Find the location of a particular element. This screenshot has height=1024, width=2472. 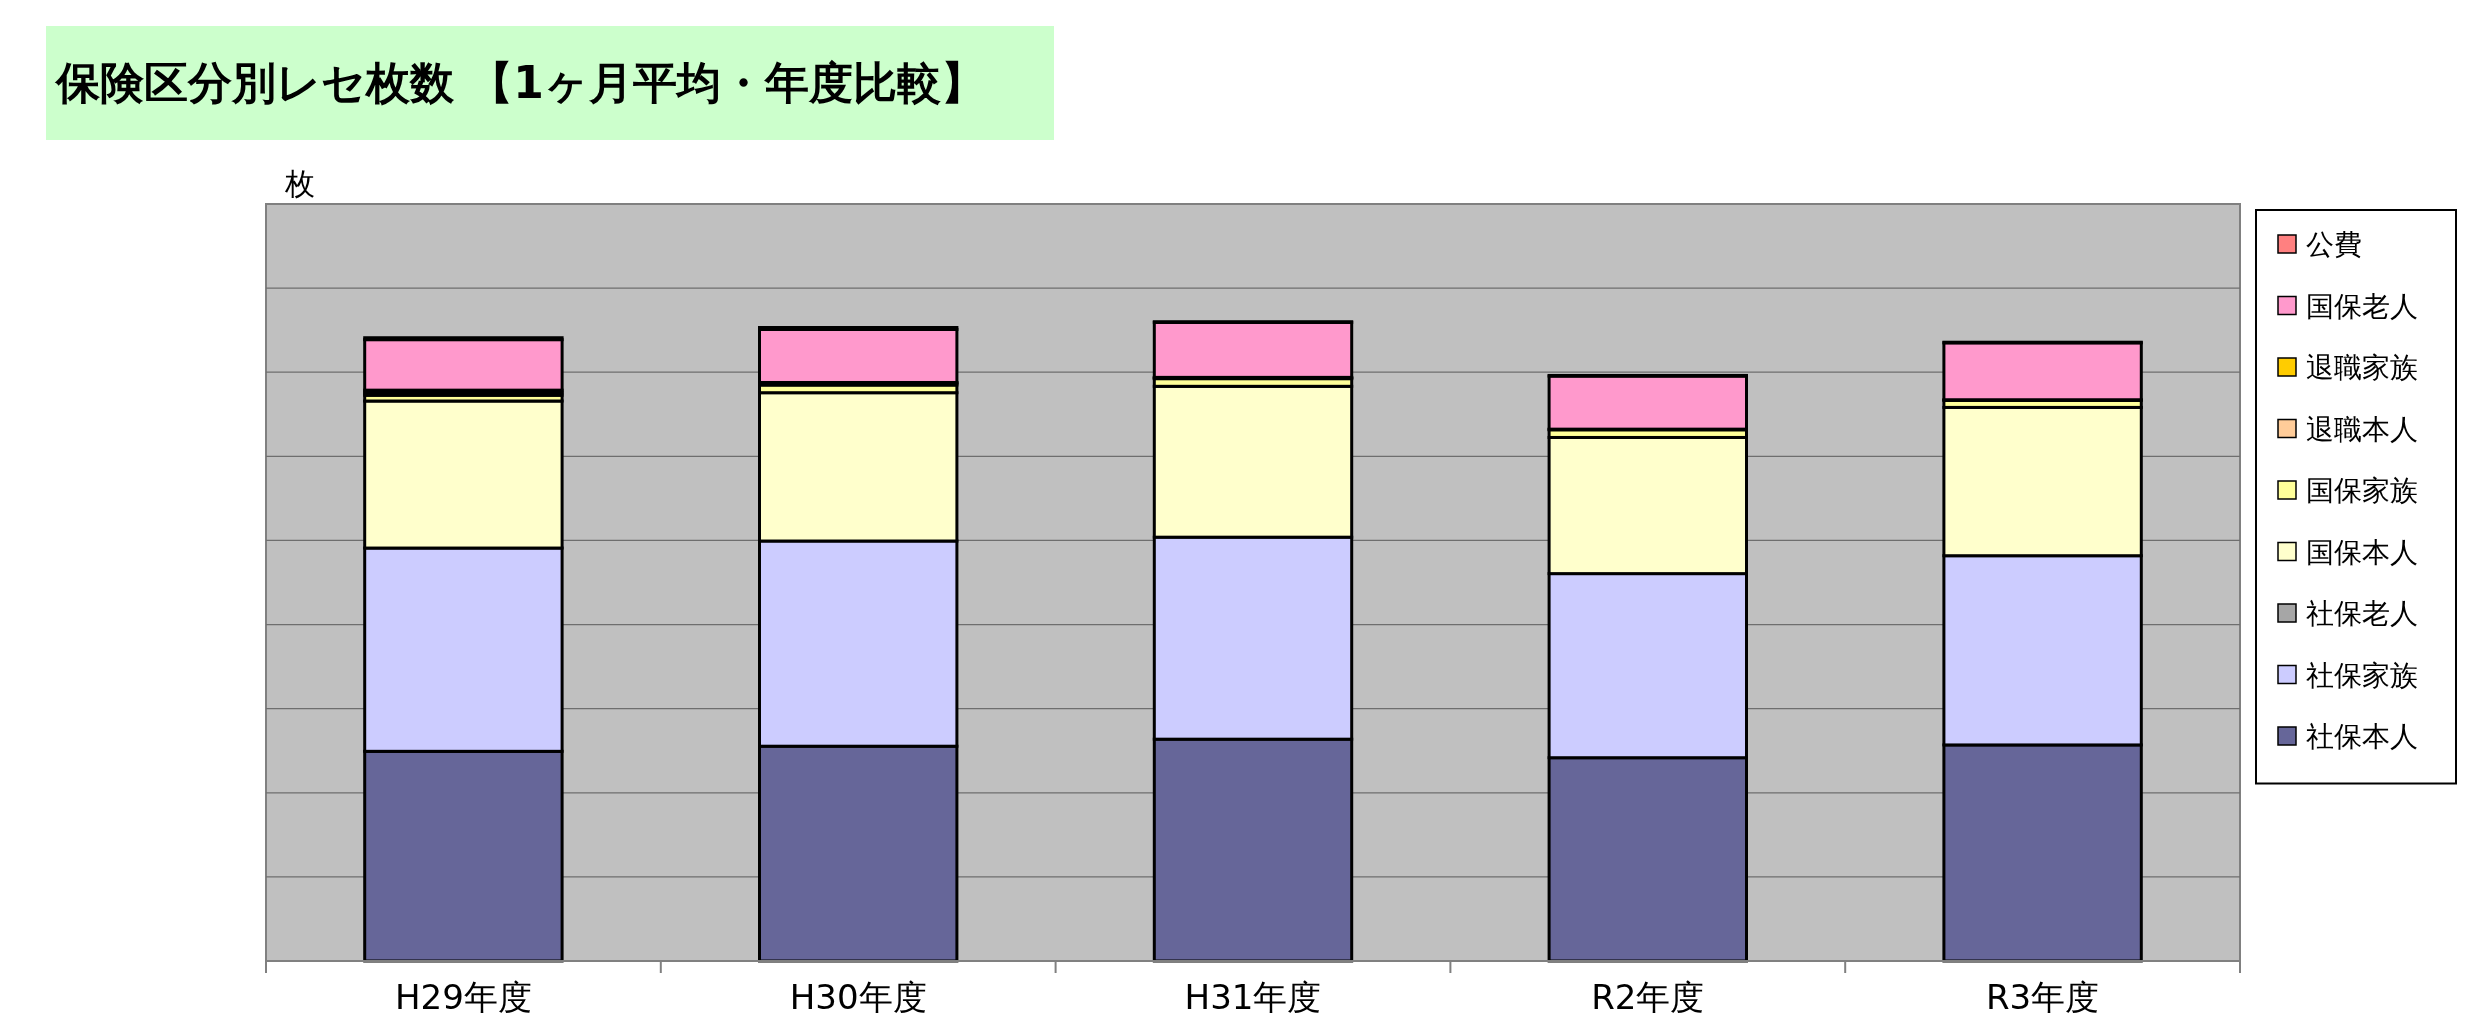

legend-label: 退職本人 is located at coordinates (2362, 429).